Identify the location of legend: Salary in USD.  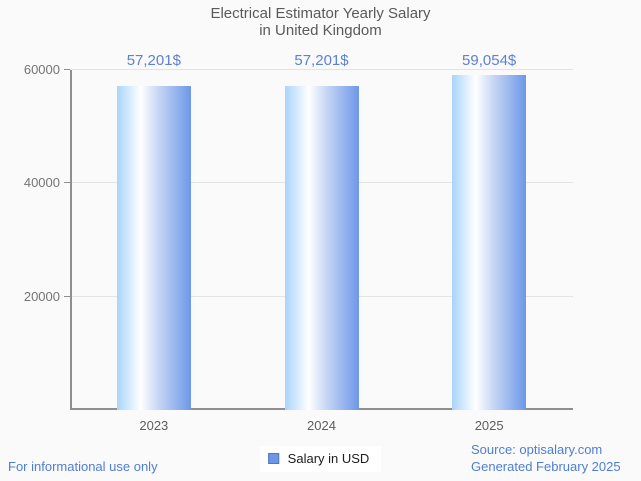
(320, 459).